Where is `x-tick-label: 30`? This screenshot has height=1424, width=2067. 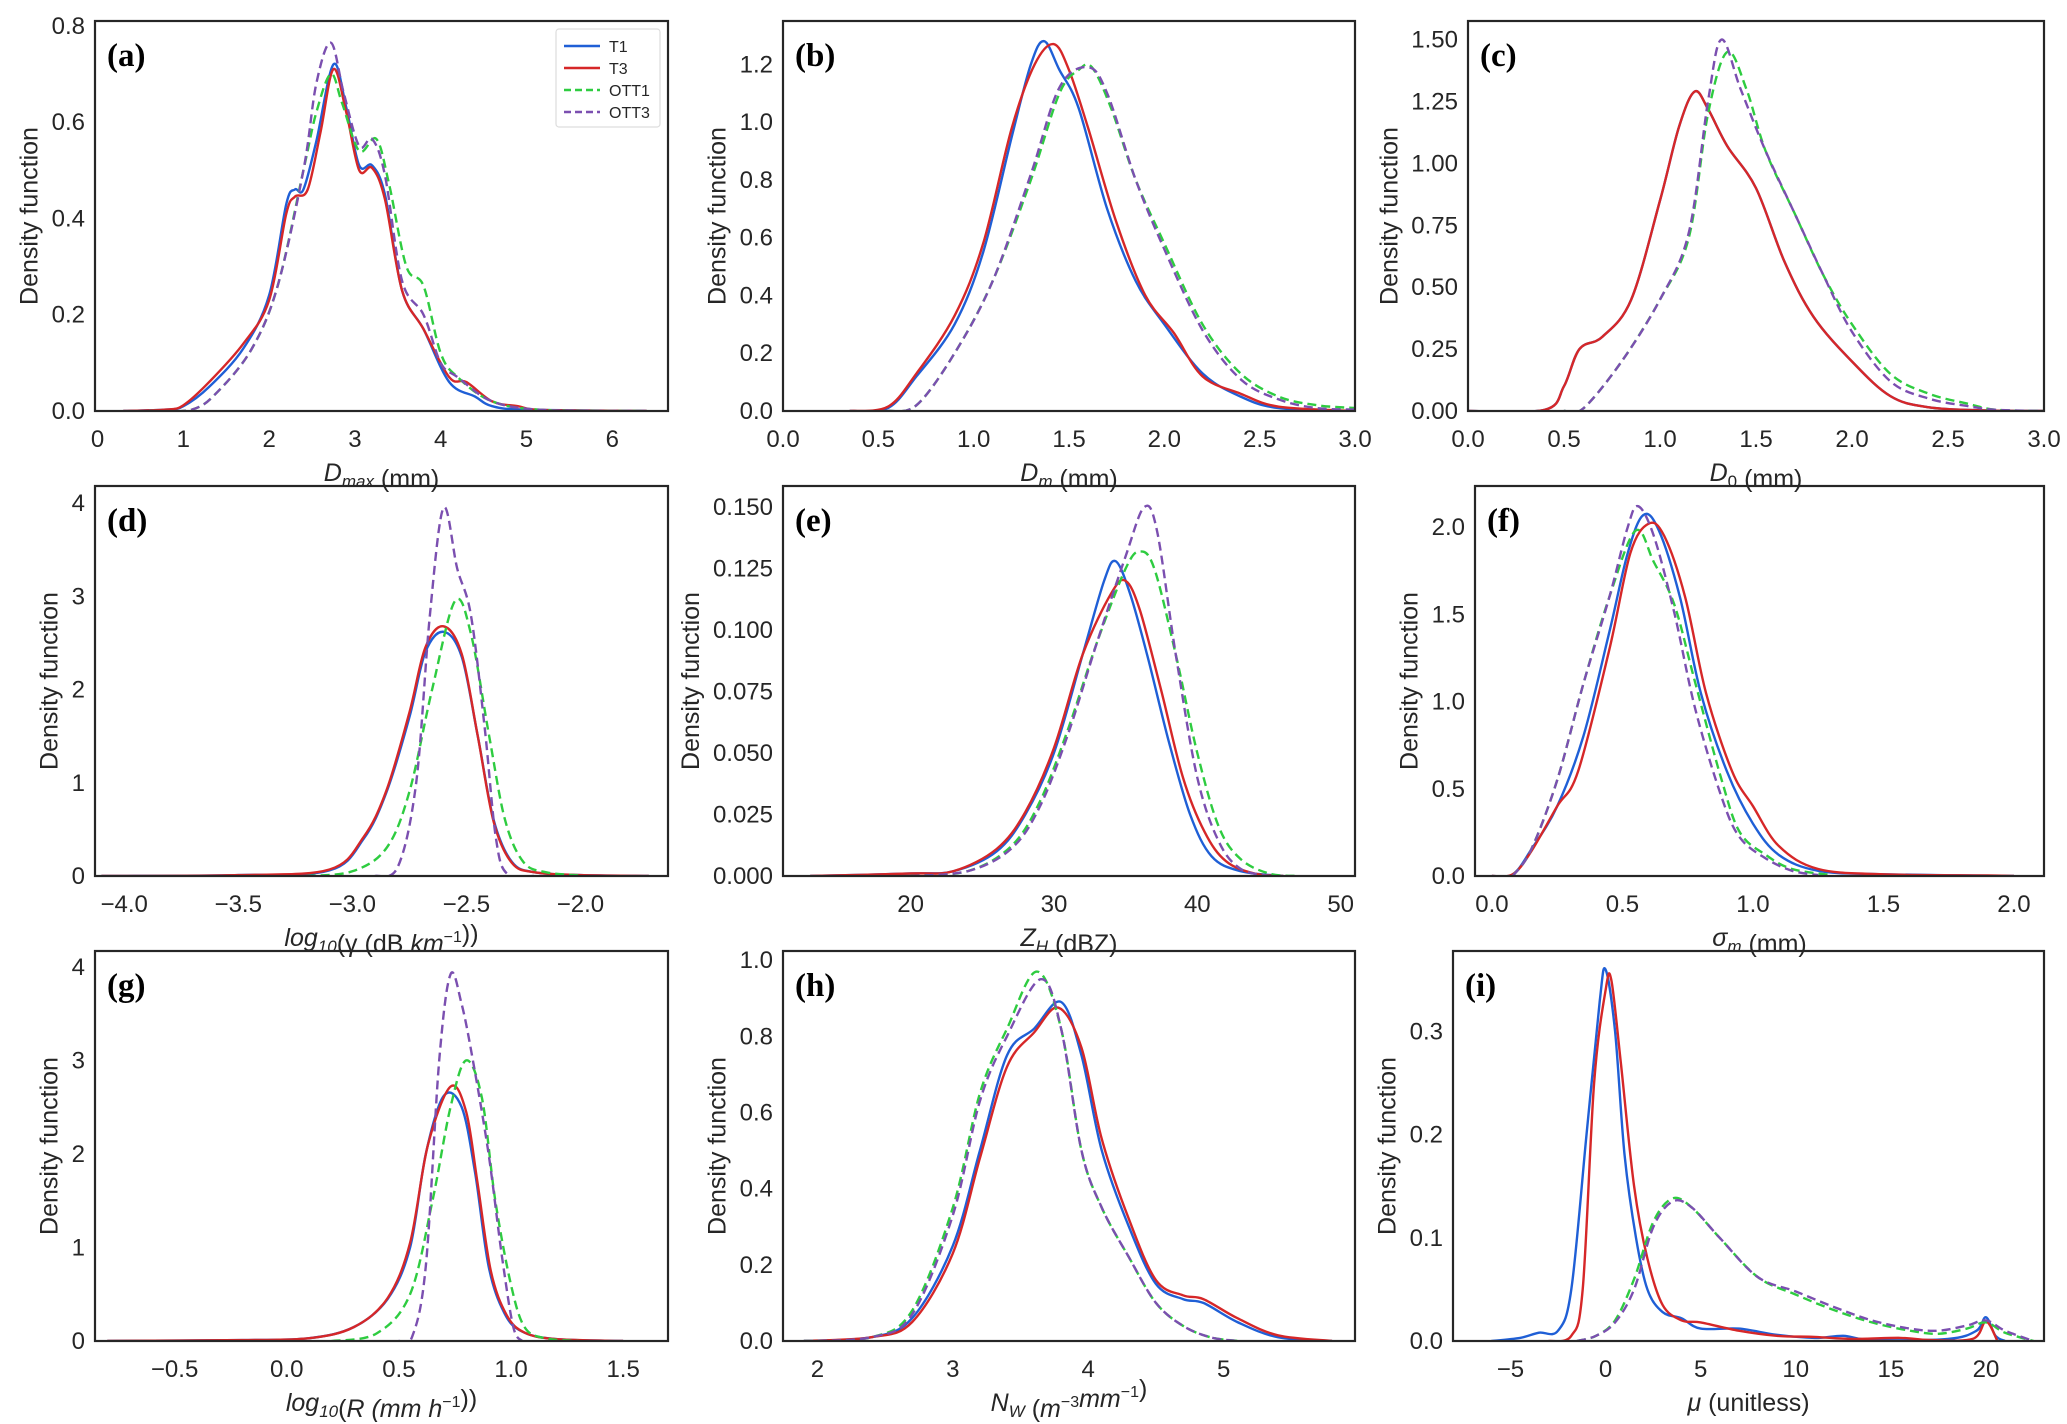
x-tick-label: 30 is located at coordinates (1054, 904).